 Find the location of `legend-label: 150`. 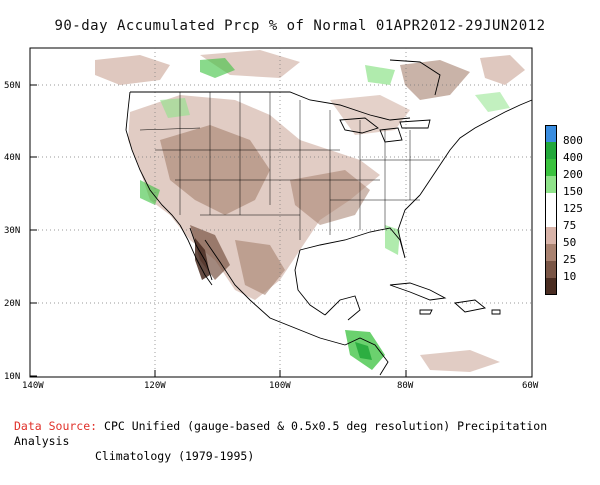

legend-label: 150 is located at coordinates (573, 191).